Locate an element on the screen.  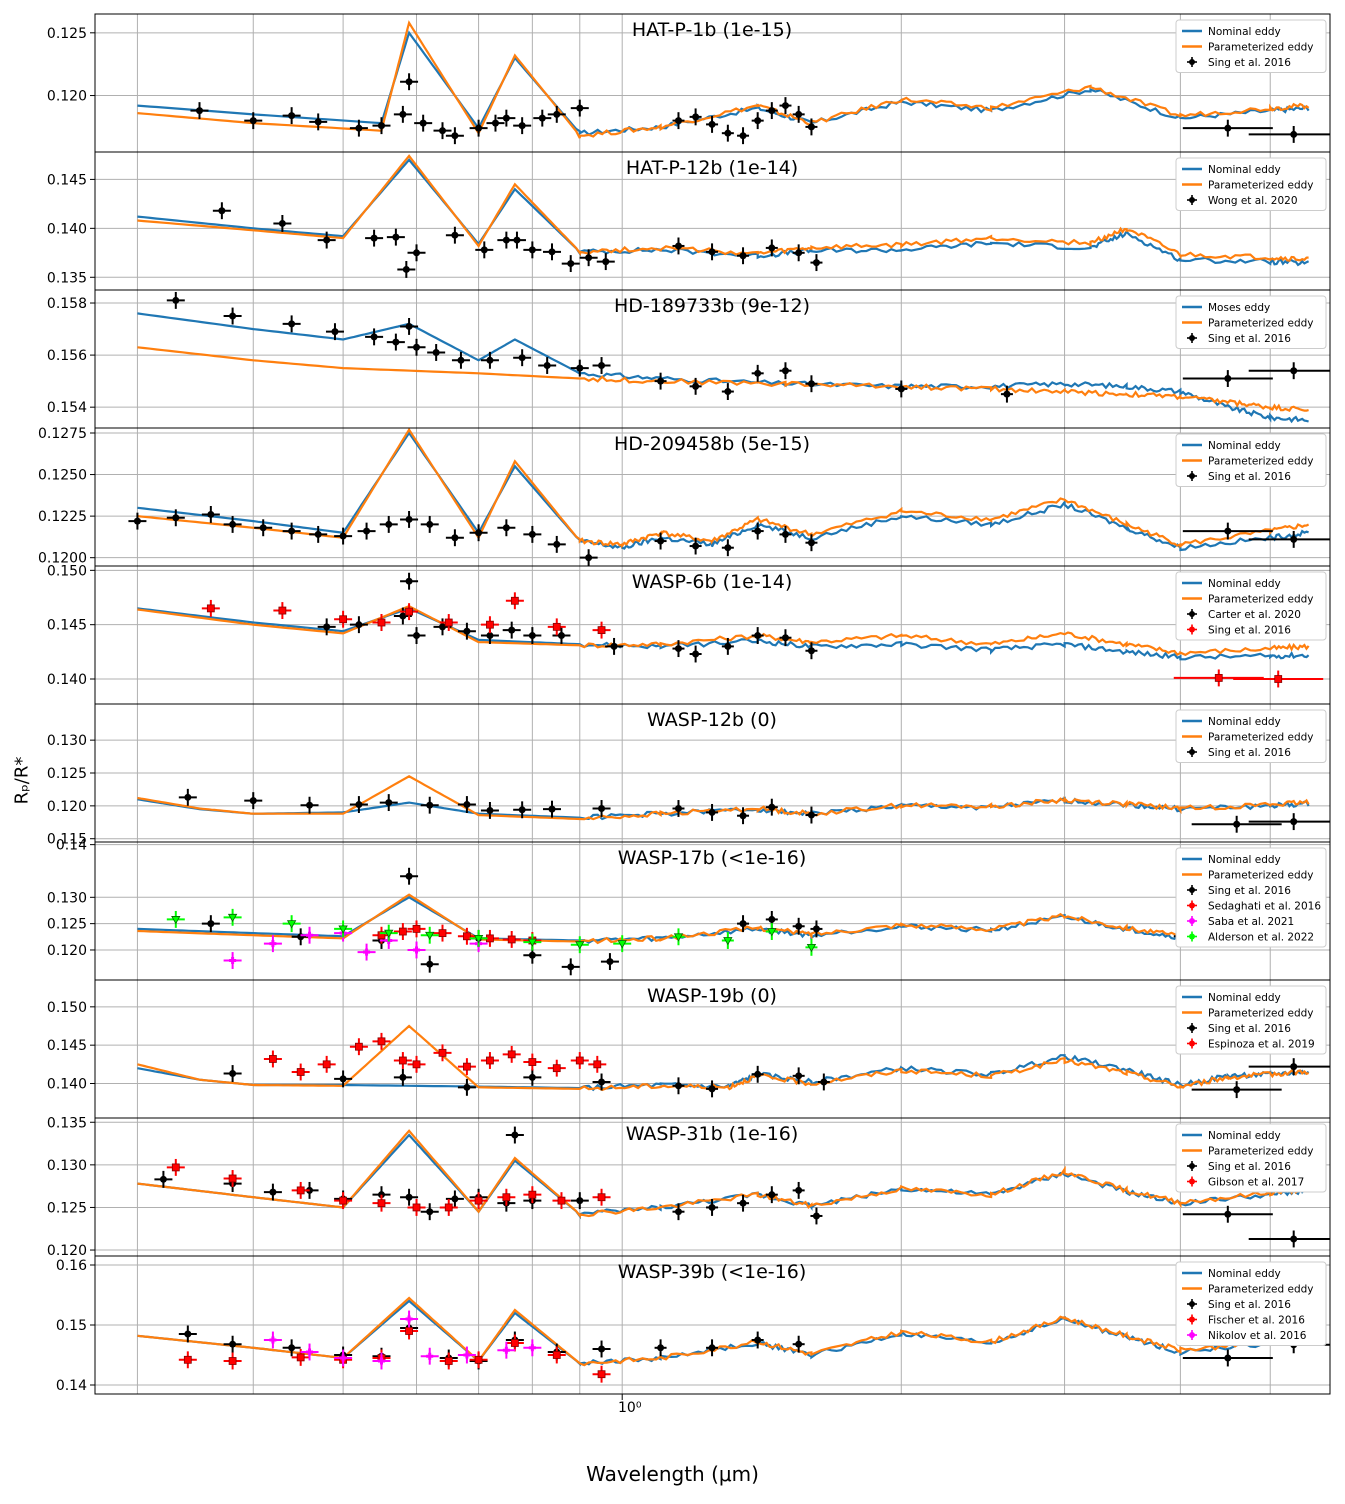
plot-area is located at coordinates (733, 1187).